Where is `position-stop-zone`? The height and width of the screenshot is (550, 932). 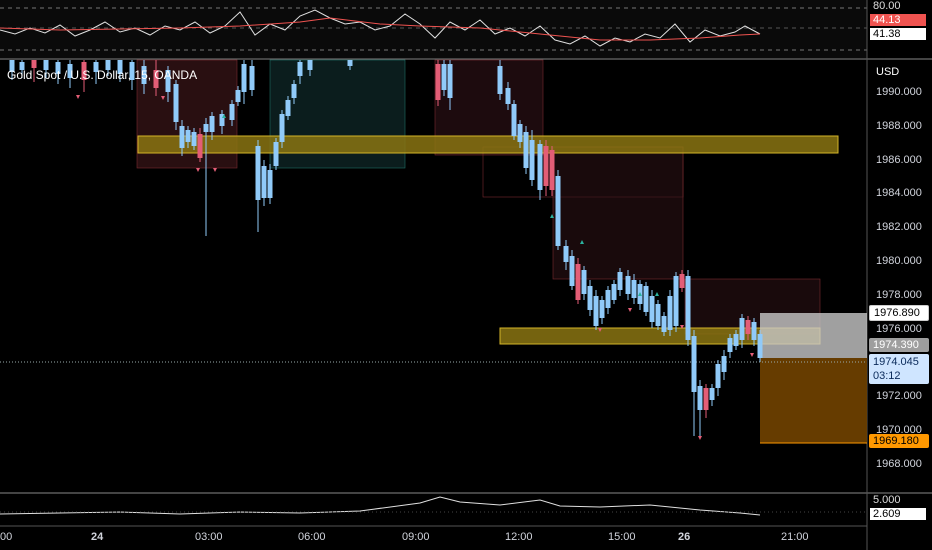
position-stop-zone is located at coordinates (813, 335).